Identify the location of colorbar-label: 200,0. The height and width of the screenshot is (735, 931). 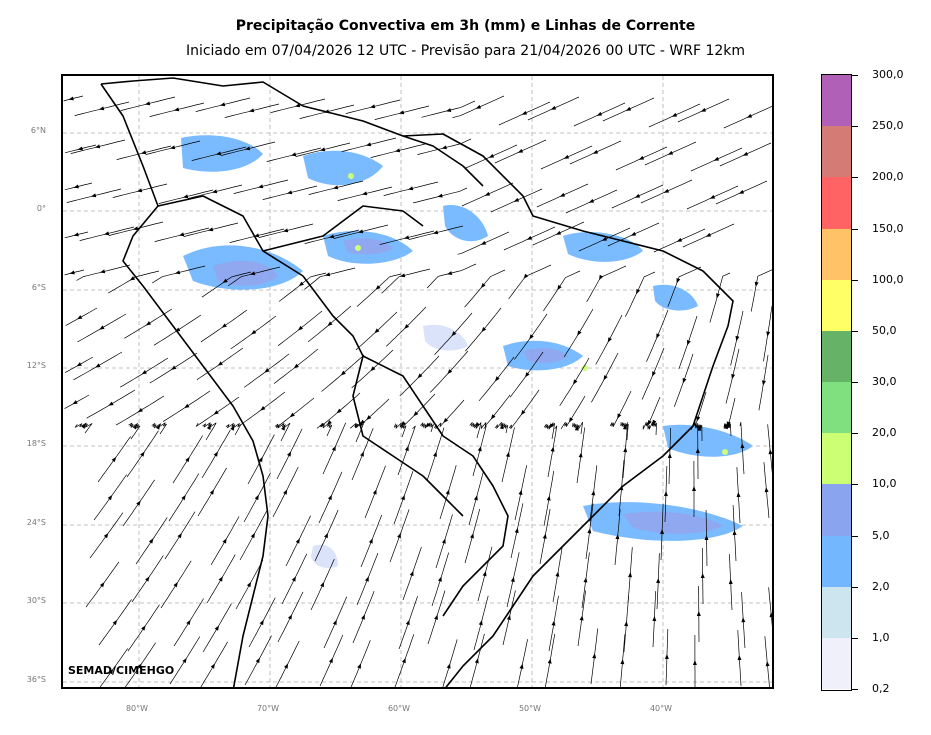
(888, 177).